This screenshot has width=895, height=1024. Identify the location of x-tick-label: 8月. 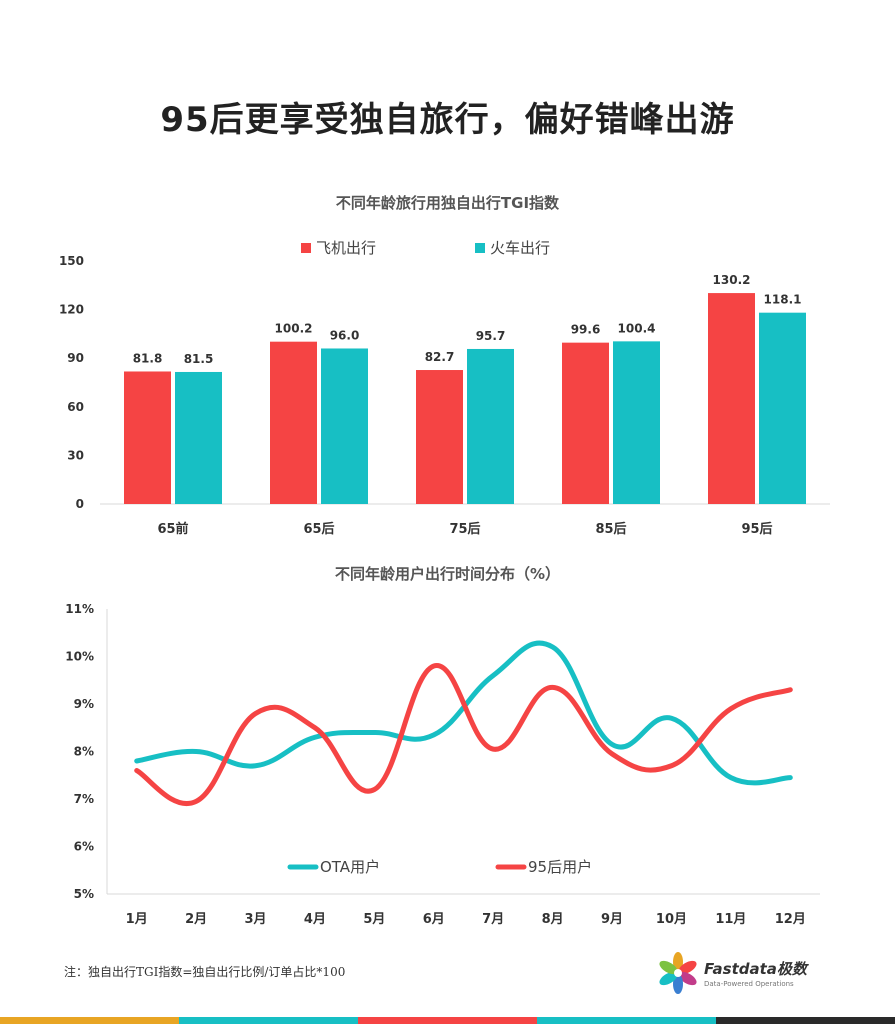
(553, 919).